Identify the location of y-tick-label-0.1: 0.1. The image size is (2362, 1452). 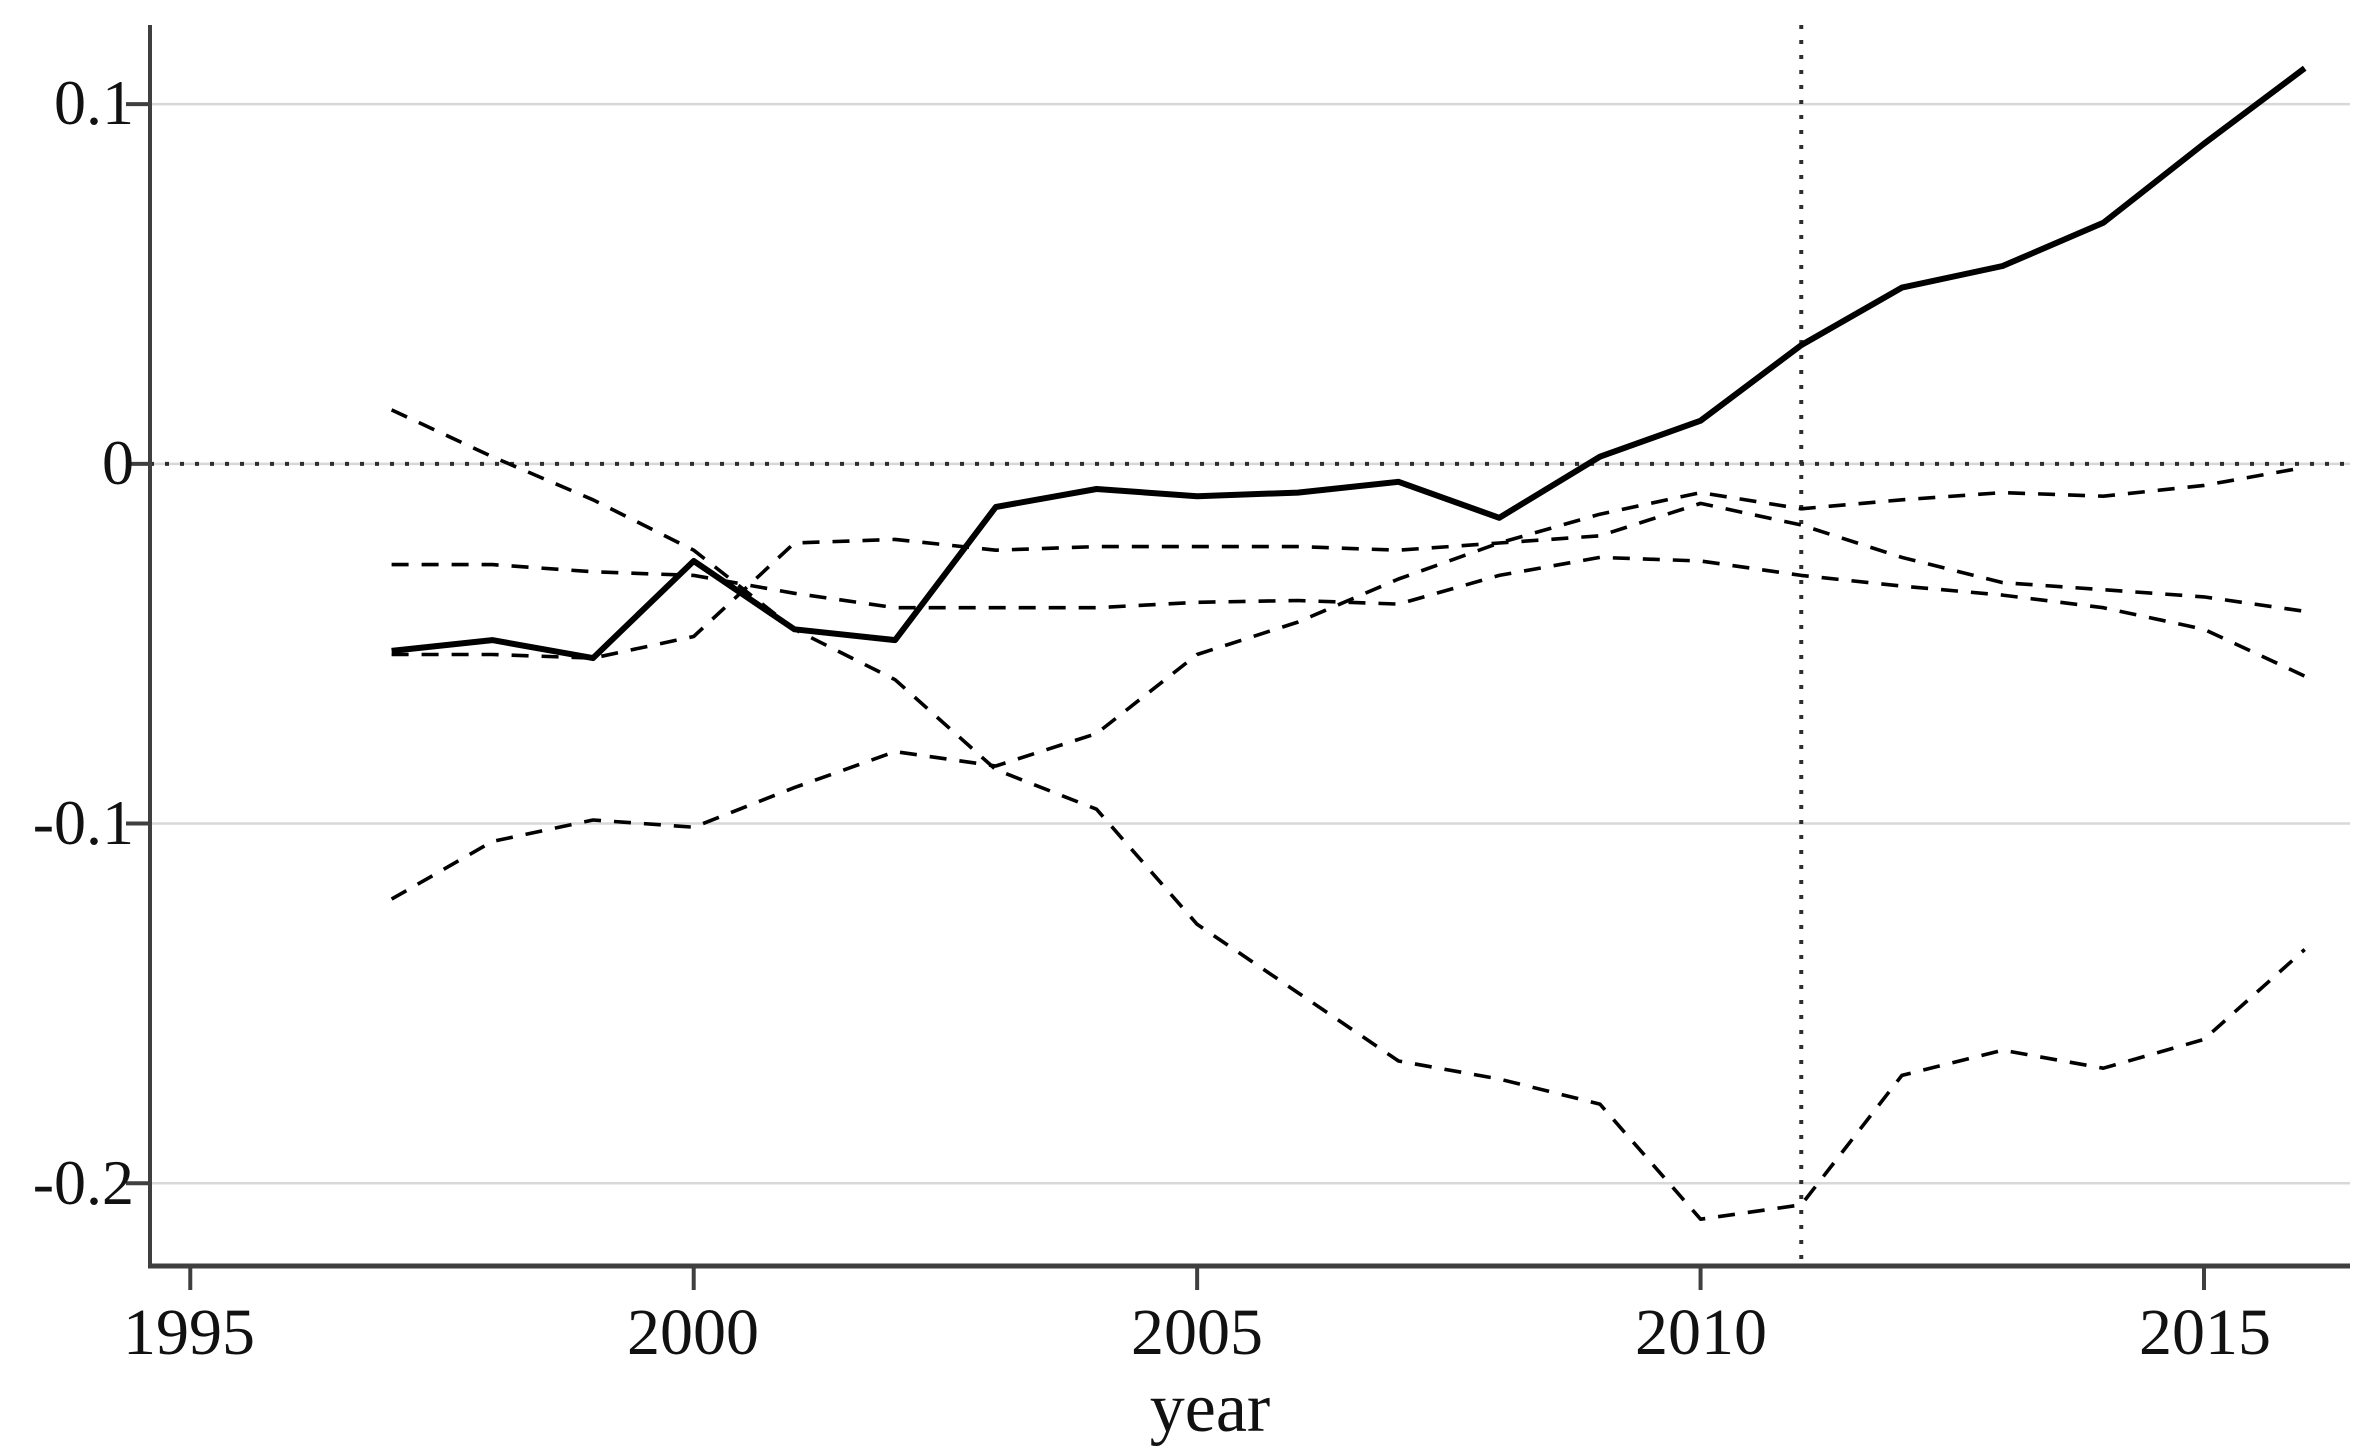
(94, 102).